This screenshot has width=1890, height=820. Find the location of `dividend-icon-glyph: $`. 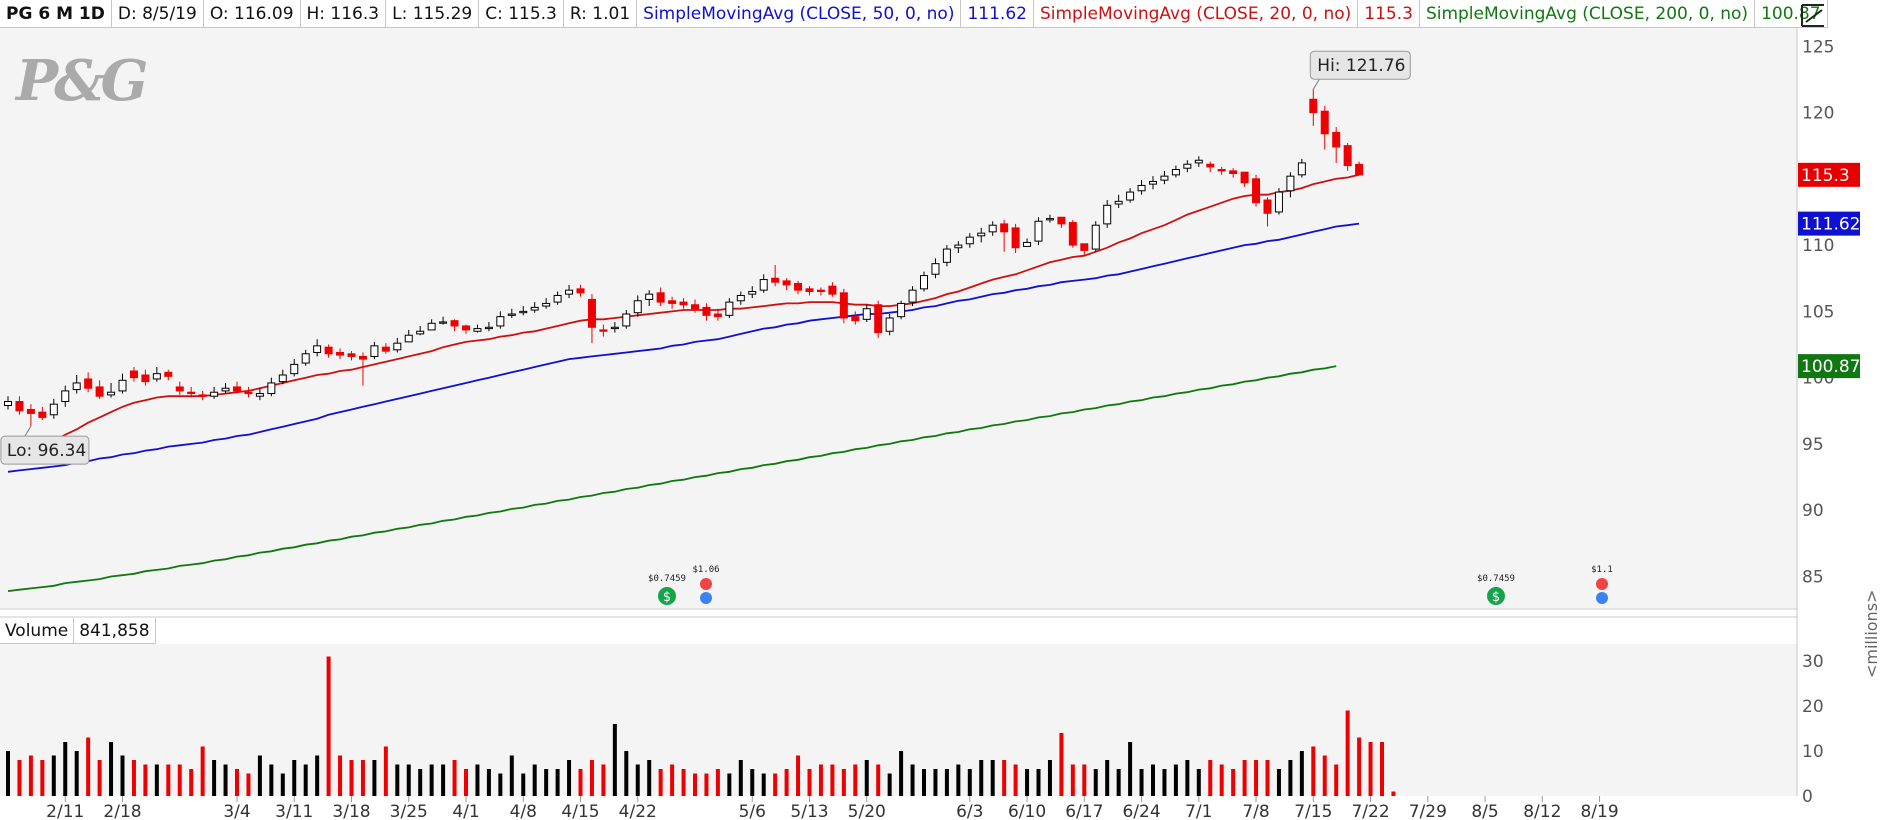

dividend-icon-glyph: $ is located at coordinates (667, 597).